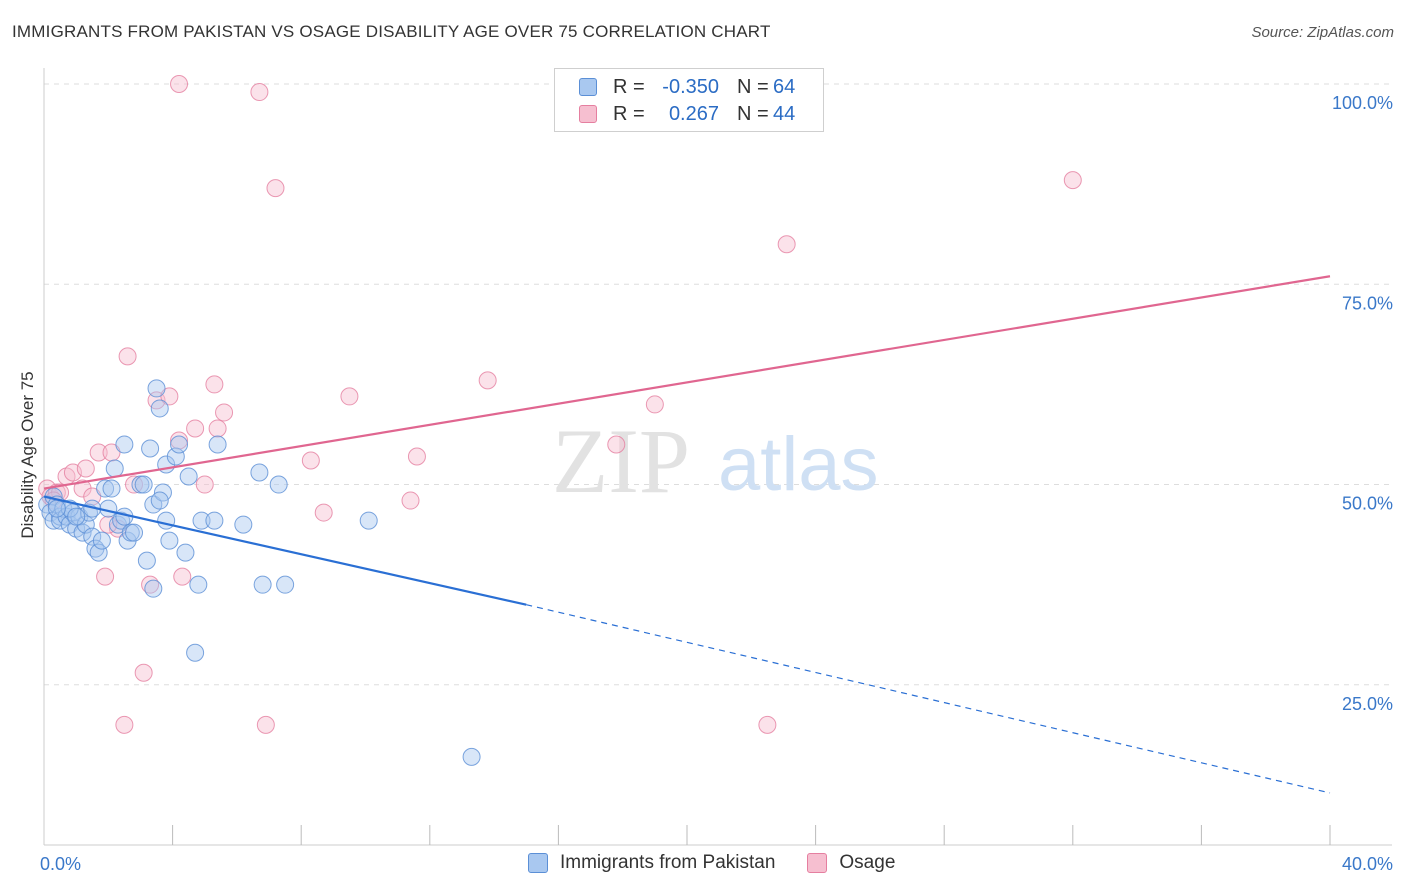 Image resolution: width=1406 pixels, height=892 pixels. What do you see at coordinates (285, 550) in the screenshot?
I see `pakistan-trend-line` at bounding box center [285, 550].